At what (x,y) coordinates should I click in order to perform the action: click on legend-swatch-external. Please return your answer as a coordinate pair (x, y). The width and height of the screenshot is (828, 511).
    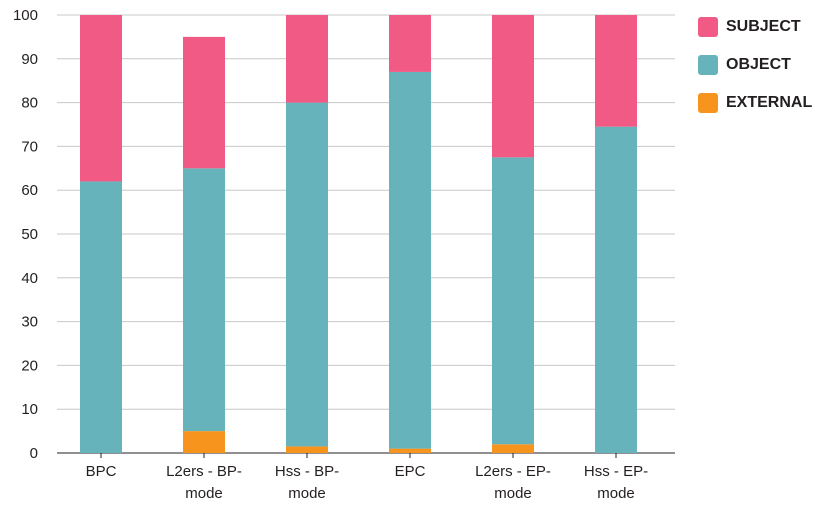
    Looking at the image, I should click on (708, 103).